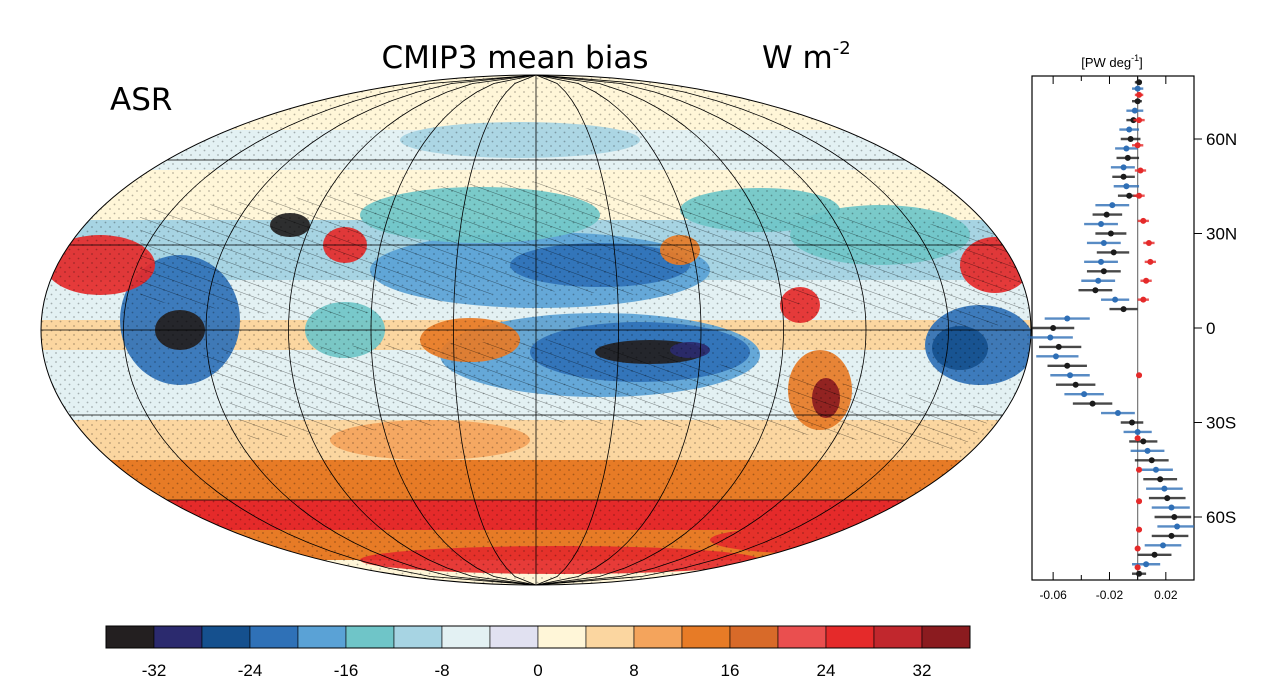 The height and width of the screenshot is (700, 1264). I want to click on colorbar: -32 -24 -16 -8 0 8 16 24 32, so click(538, 652).